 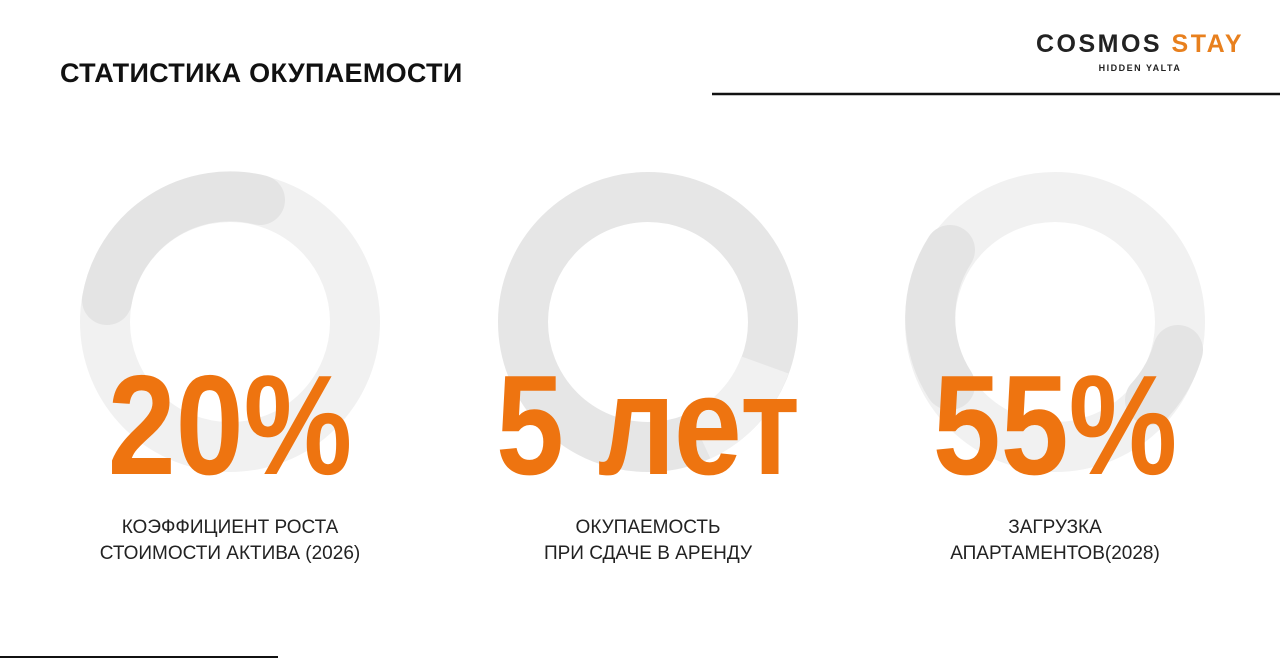 What do you see at coordinates (1099, 44) in the screenshot?
I see `logo-brand: COSMOS` at bounding box center [1099, 44].